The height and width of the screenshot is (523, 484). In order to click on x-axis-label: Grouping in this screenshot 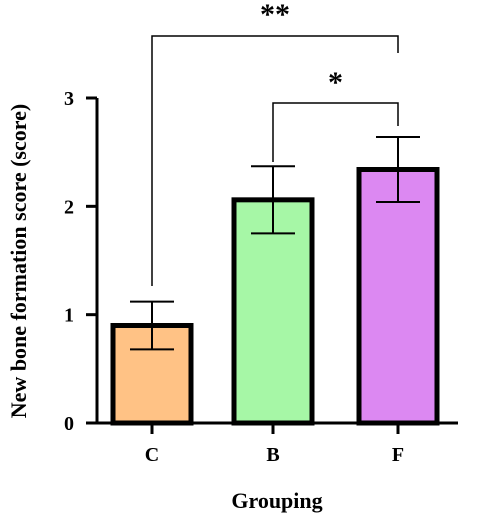, I will do `click(276, 500)`.